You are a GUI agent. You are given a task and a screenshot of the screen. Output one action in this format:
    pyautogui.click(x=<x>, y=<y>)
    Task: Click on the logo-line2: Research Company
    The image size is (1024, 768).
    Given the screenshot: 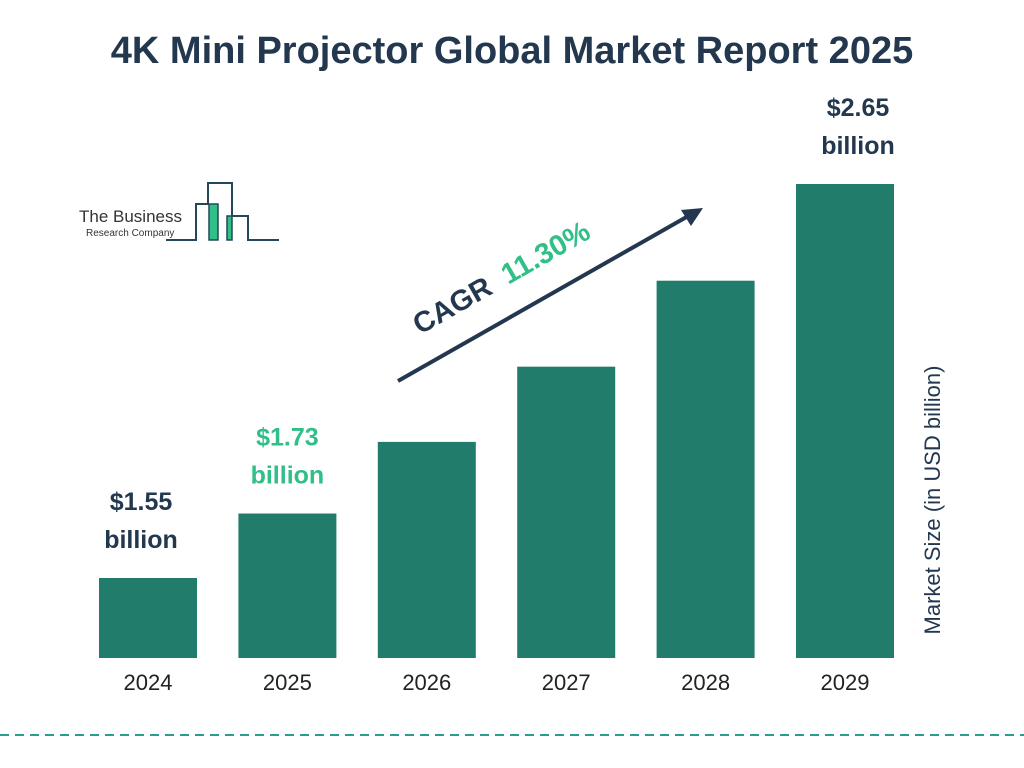 What is the action you would take?
    pyautogui.click(x=130, y=233)
    